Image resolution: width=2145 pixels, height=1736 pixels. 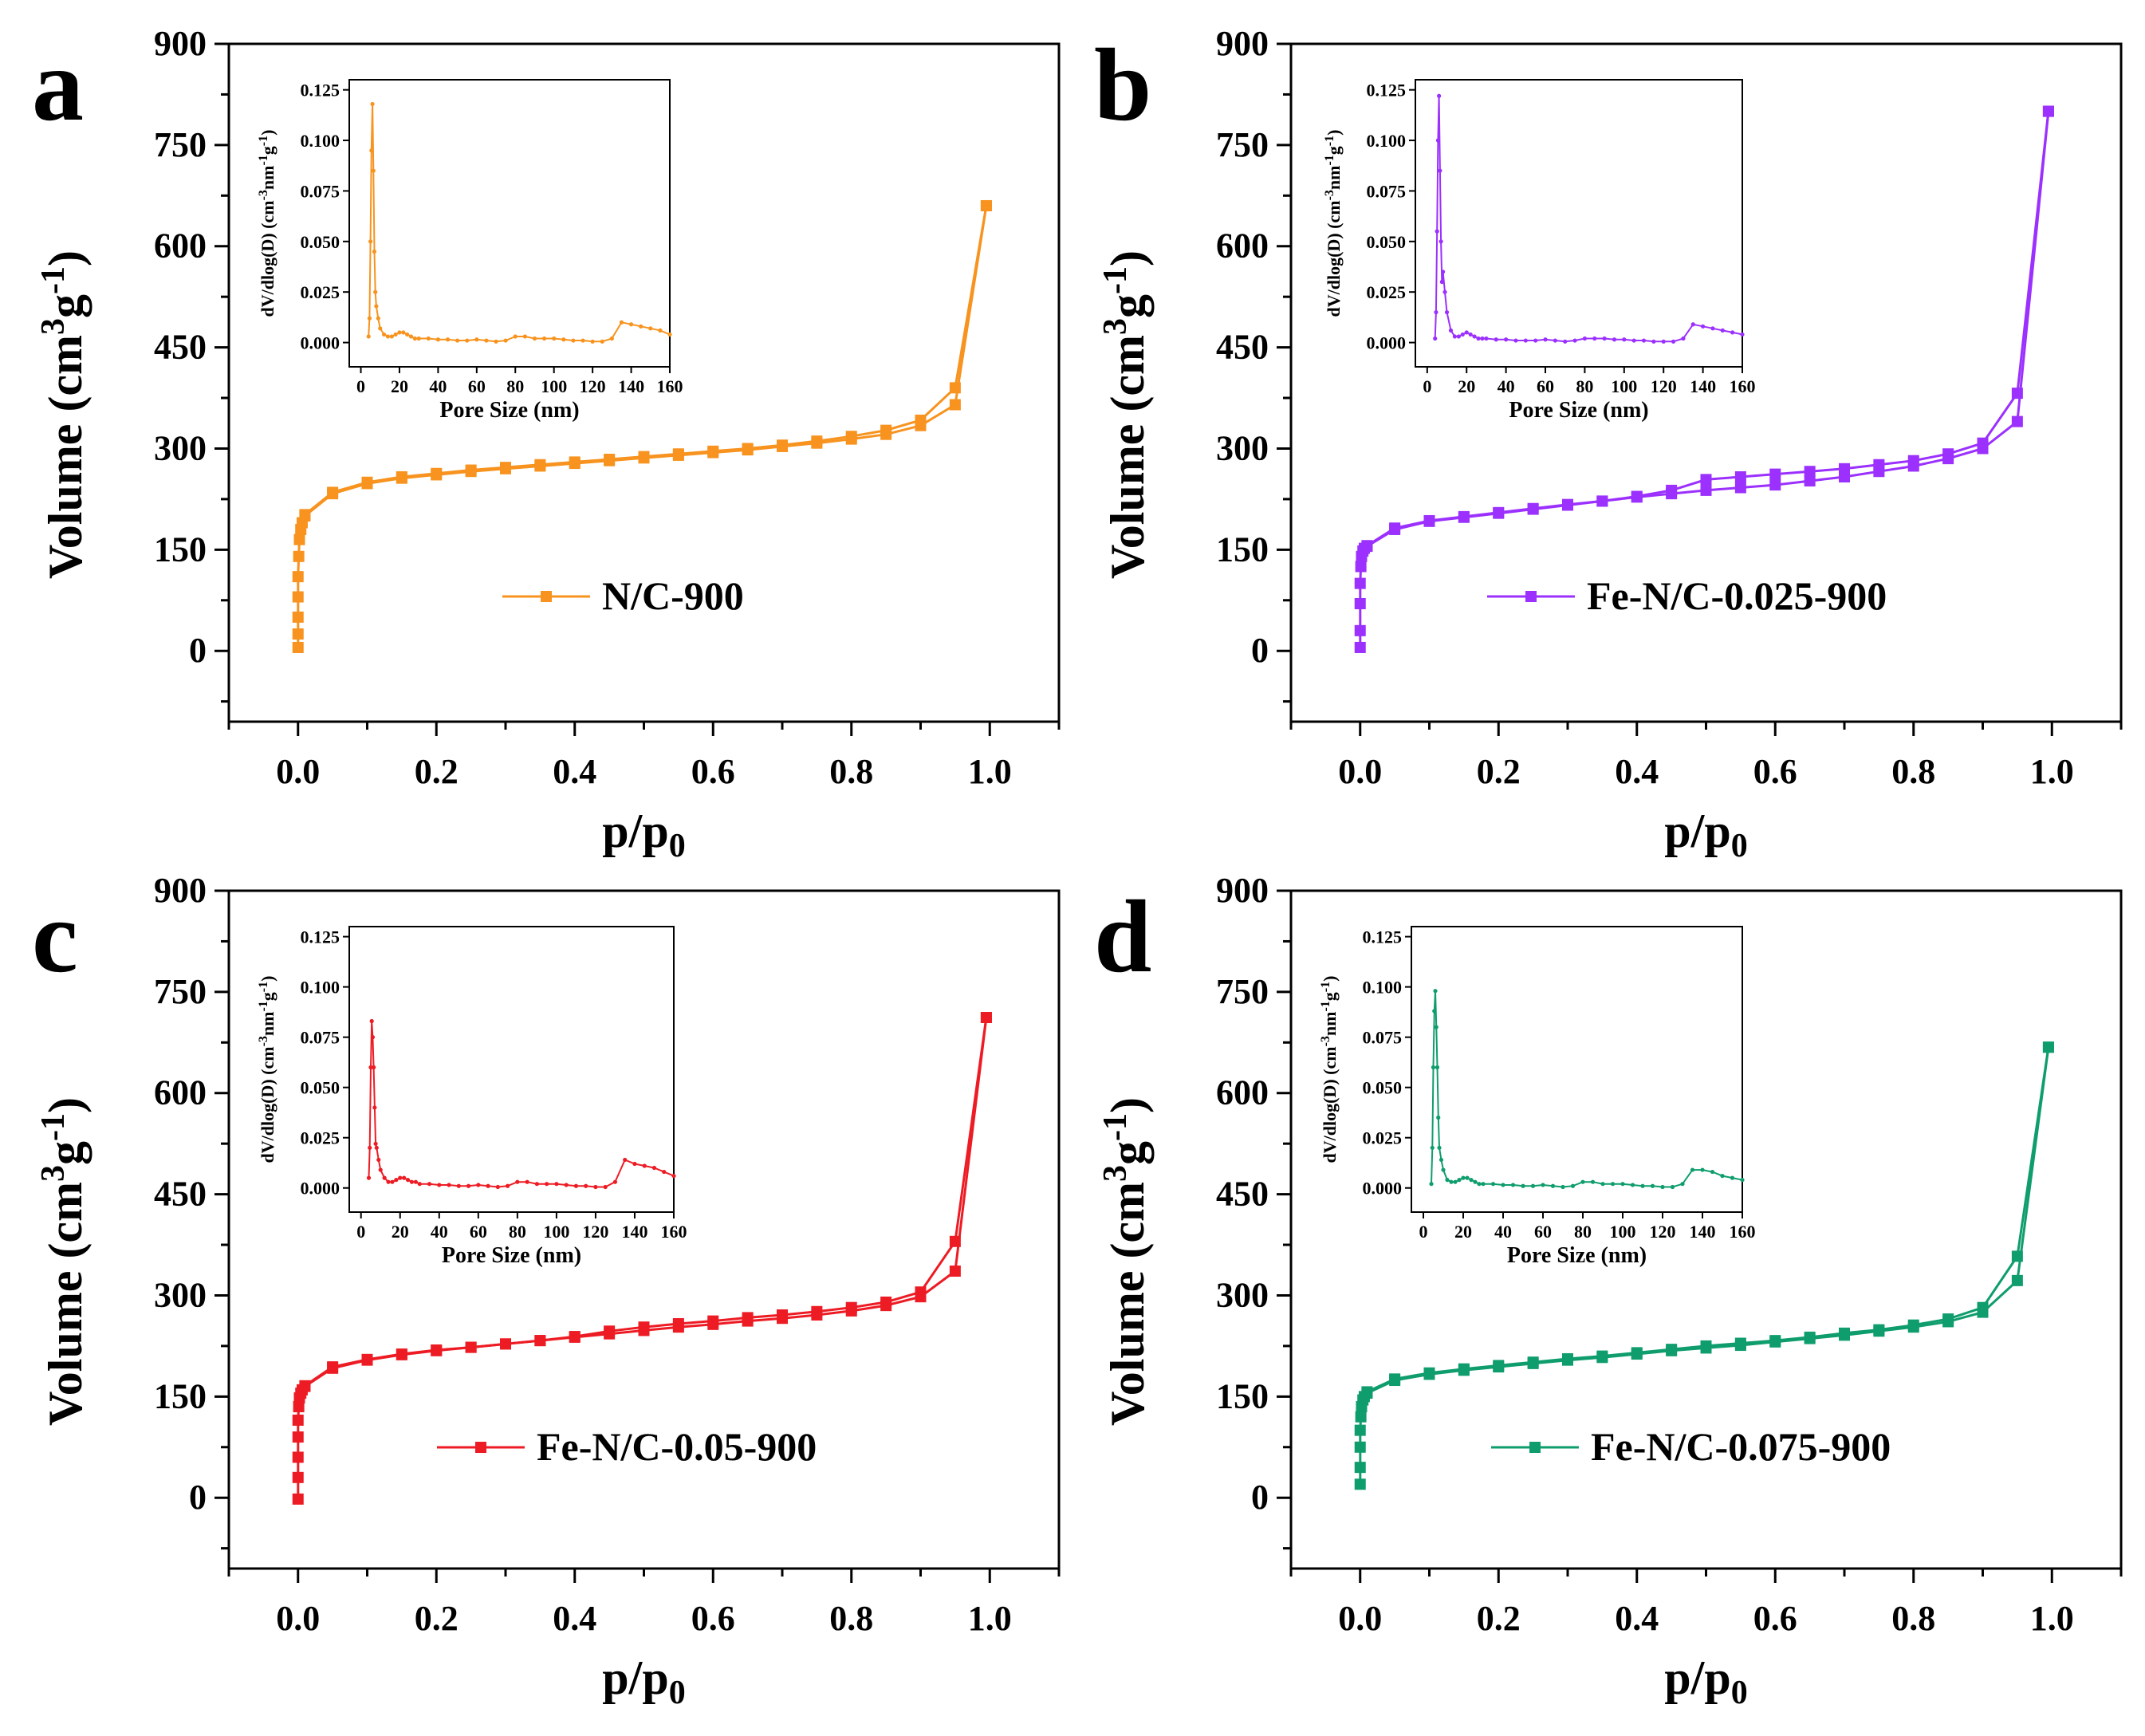 What do you see at coordinates (1122, 937) in the screenshot?
I see `panel-label: d` at bounding box center [1122, 937].